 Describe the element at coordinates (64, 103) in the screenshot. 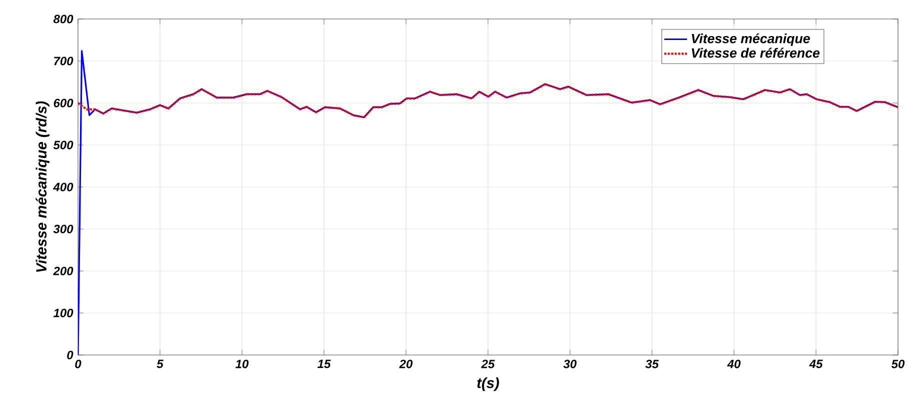

I see `y-tick-label: 600` at that location.